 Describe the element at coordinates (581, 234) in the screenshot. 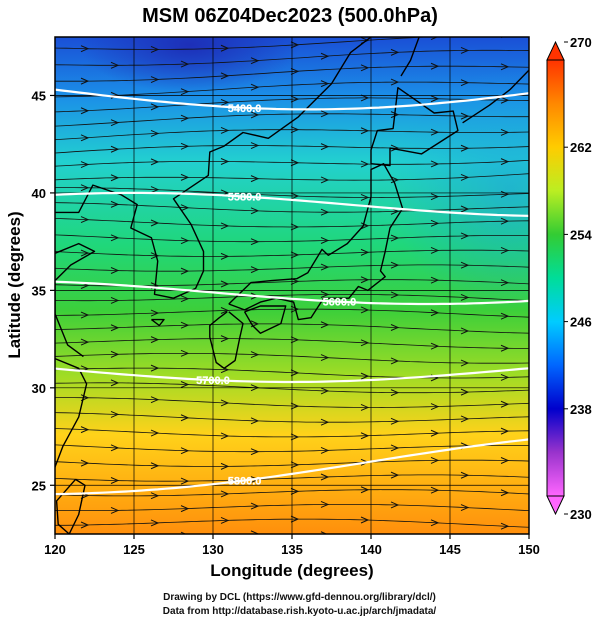

I see `colorbar-tick-label: 254` at that location.